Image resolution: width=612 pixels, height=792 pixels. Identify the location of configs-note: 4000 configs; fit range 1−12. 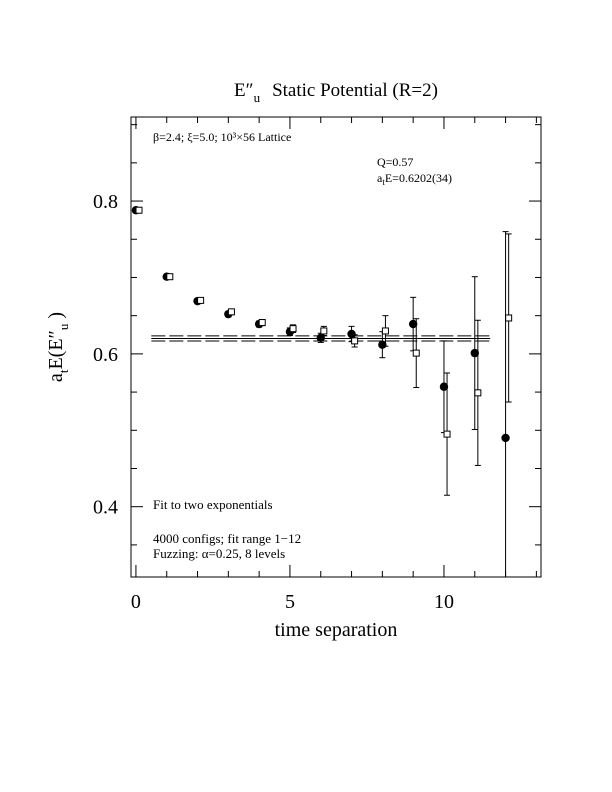
(227, 538).